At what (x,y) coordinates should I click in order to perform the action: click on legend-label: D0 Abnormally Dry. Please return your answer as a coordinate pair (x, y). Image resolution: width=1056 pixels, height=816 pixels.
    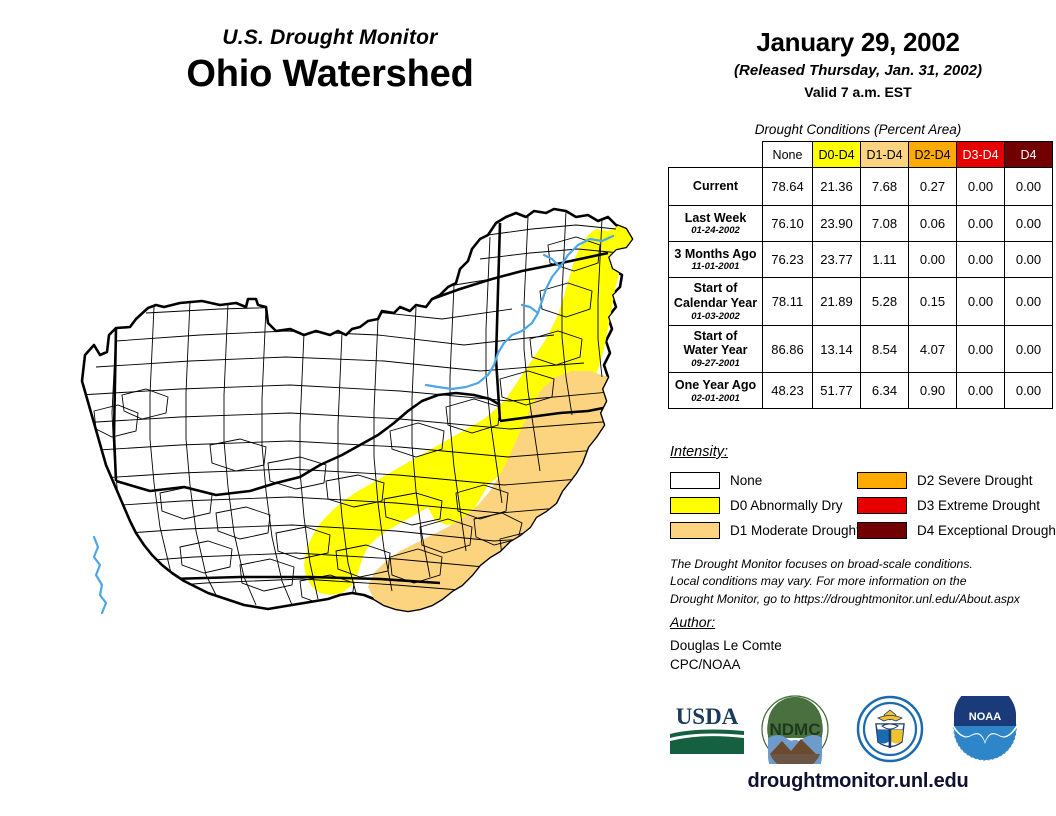
    Looking at the image, I should click on (786, 505).